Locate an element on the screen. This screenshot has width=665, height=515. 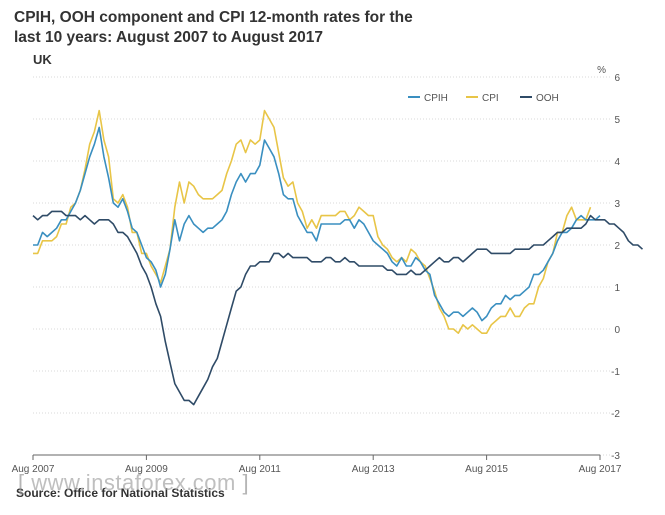
legend-label-ooh: OOH is located at coordinates (547, 98).